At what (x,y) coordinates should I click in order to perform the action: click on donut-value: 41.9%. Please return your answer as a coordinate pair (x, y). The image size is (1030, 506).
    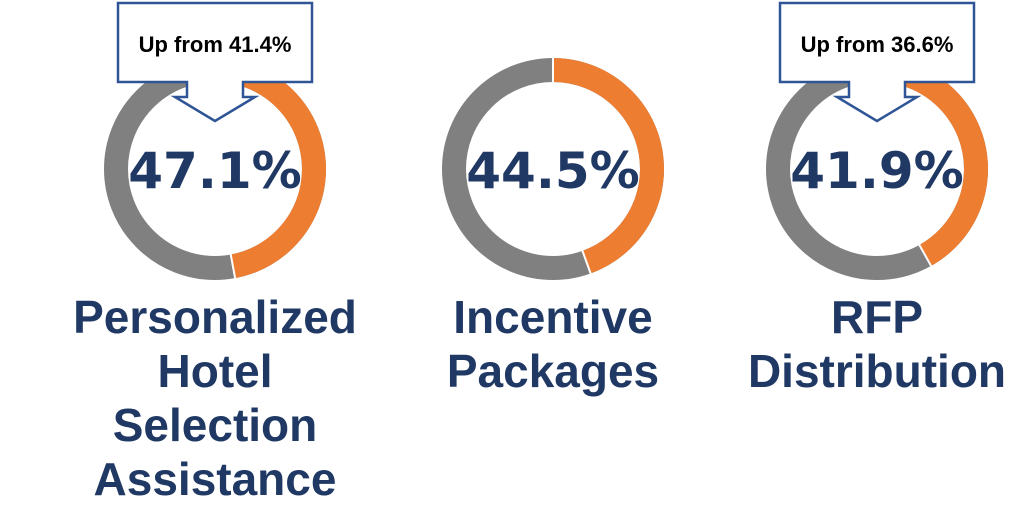
    Looking at the image, I should click on (876, 171).